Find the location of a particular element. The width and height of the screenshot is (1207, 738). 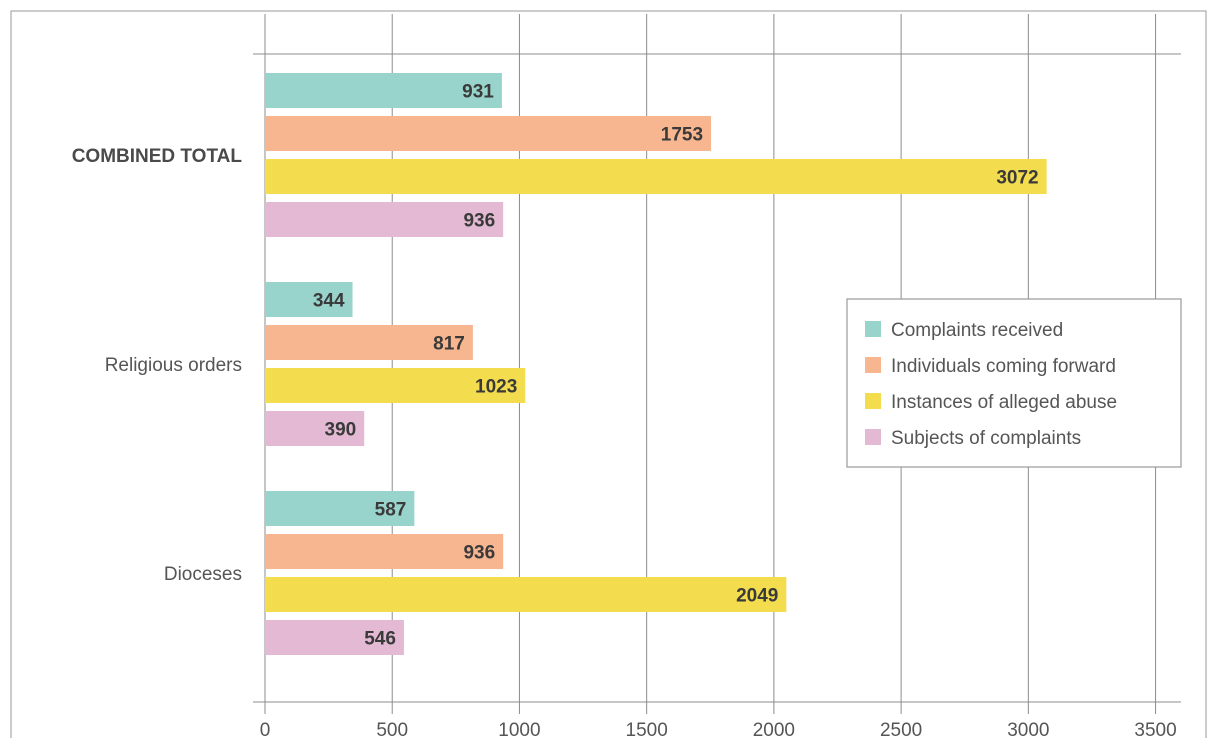

data-label: 344 is located at coordinates (329, 301).